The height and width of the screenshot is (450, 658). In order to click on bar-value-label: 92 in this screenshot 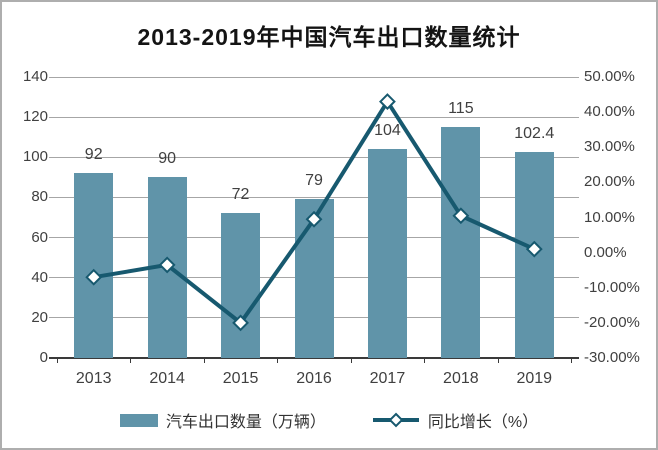, I will do `click(93, 155)`.